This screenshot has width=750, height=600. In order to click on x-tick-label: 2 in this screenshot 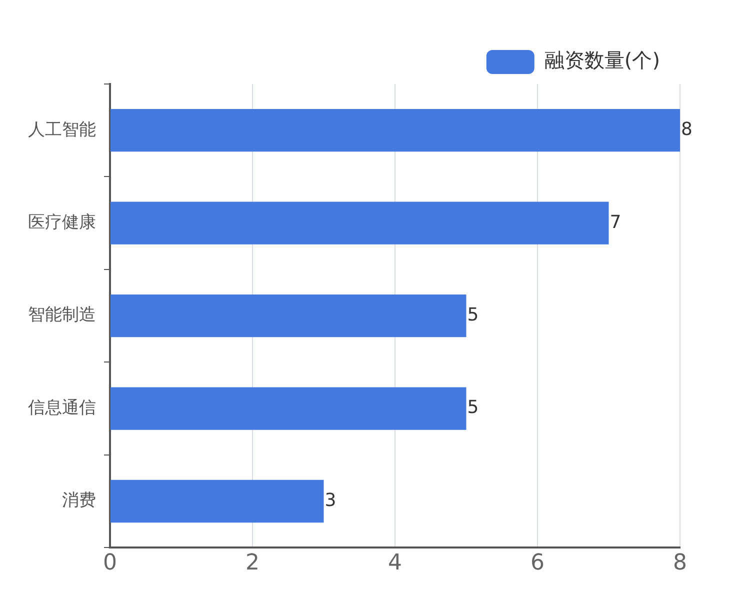, I will do `click(253, 563)`.